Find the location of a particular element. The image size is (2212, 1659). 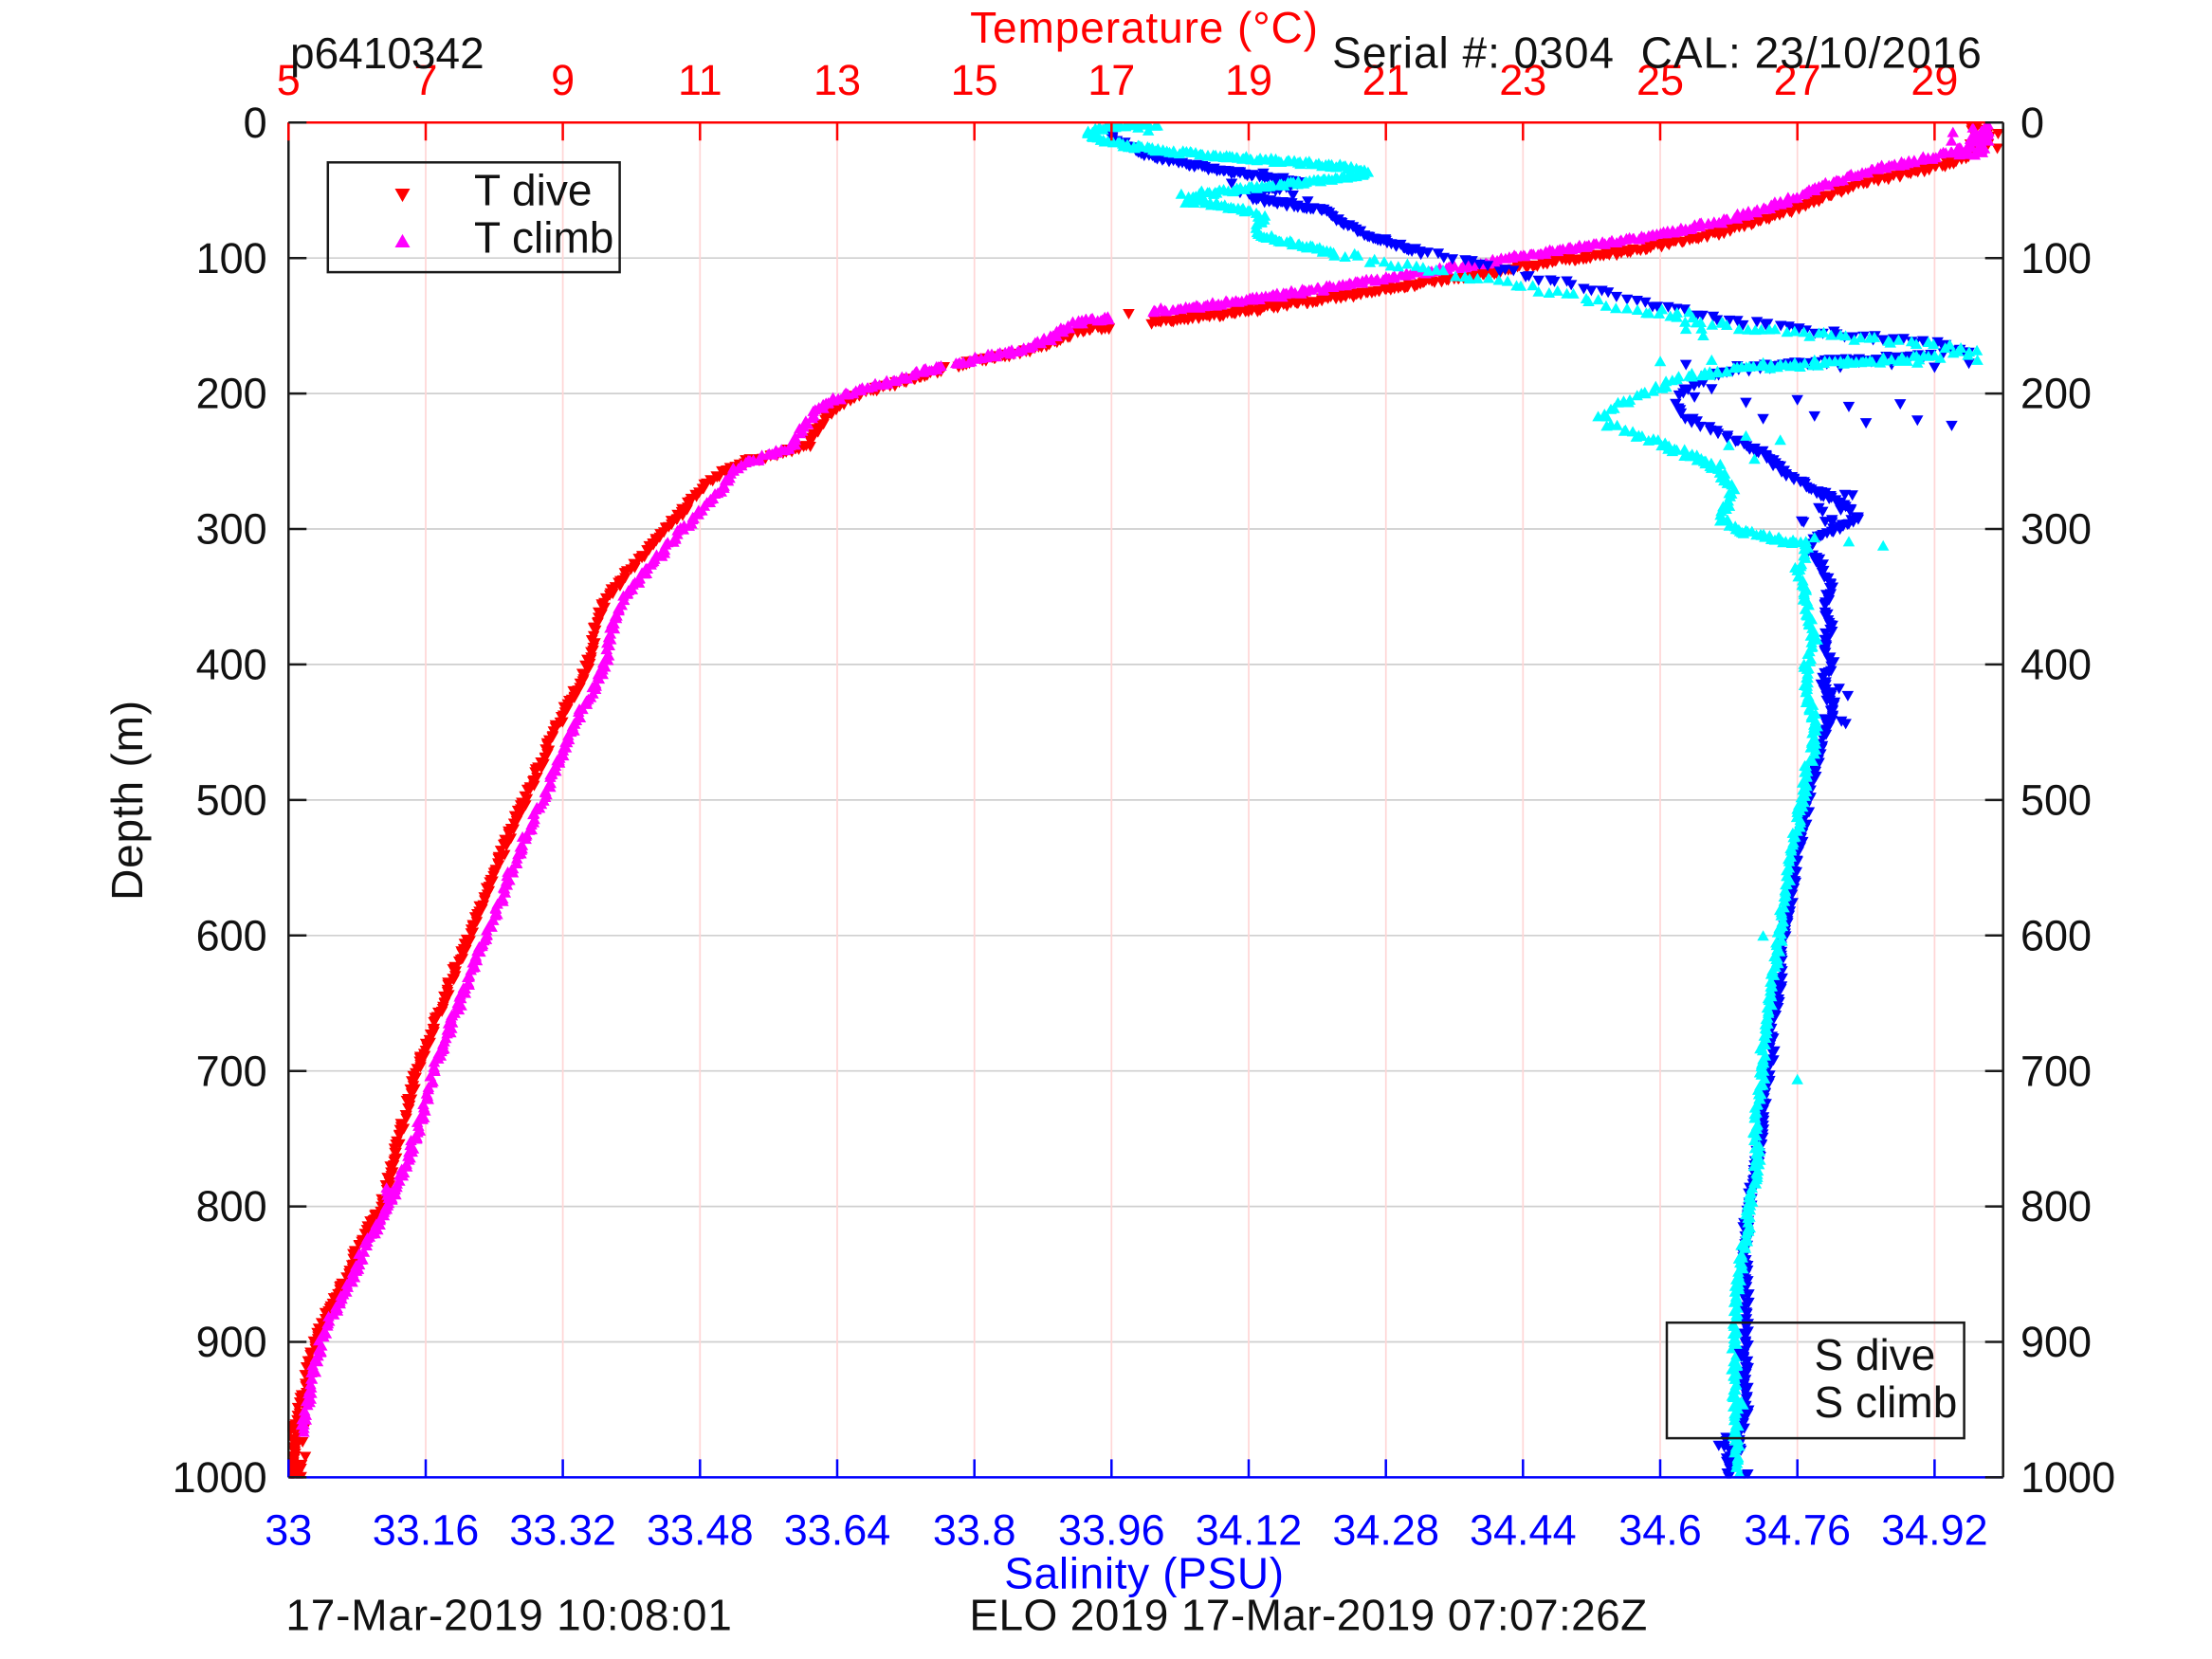

svg-text: 29 is located at coordinates (1934, 80).